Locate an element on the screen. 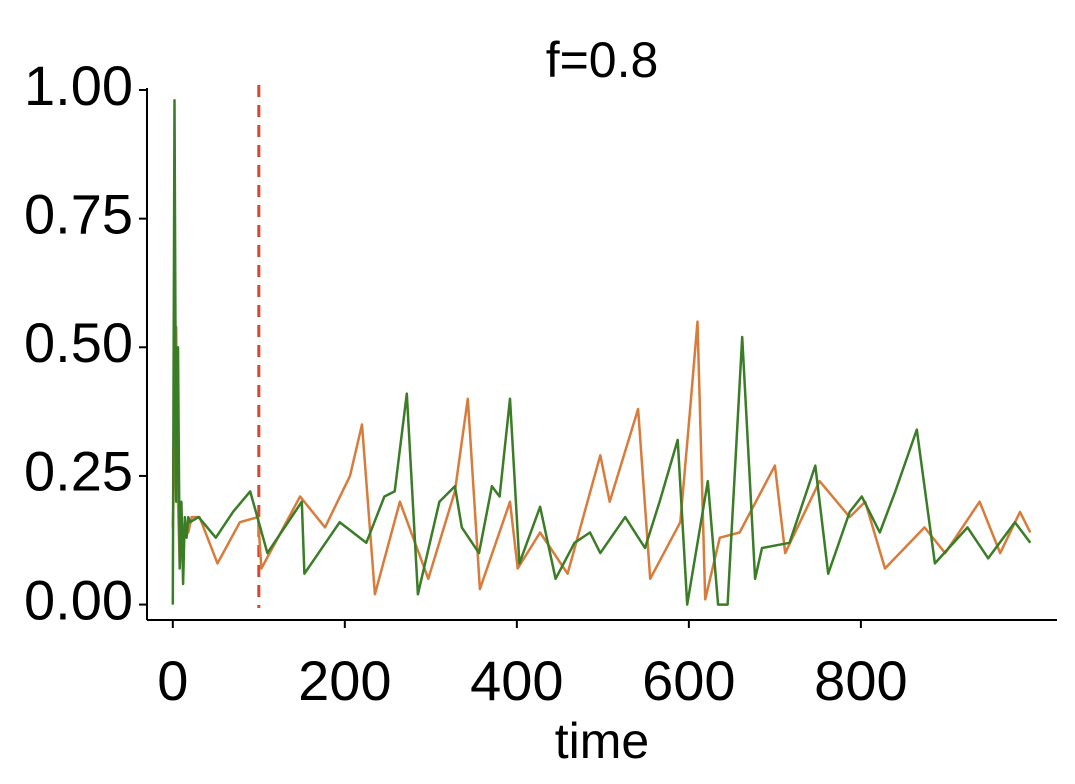 The image size is (1075, 784). y-tick-label: 1.00 is located at coordinates (78, 85).